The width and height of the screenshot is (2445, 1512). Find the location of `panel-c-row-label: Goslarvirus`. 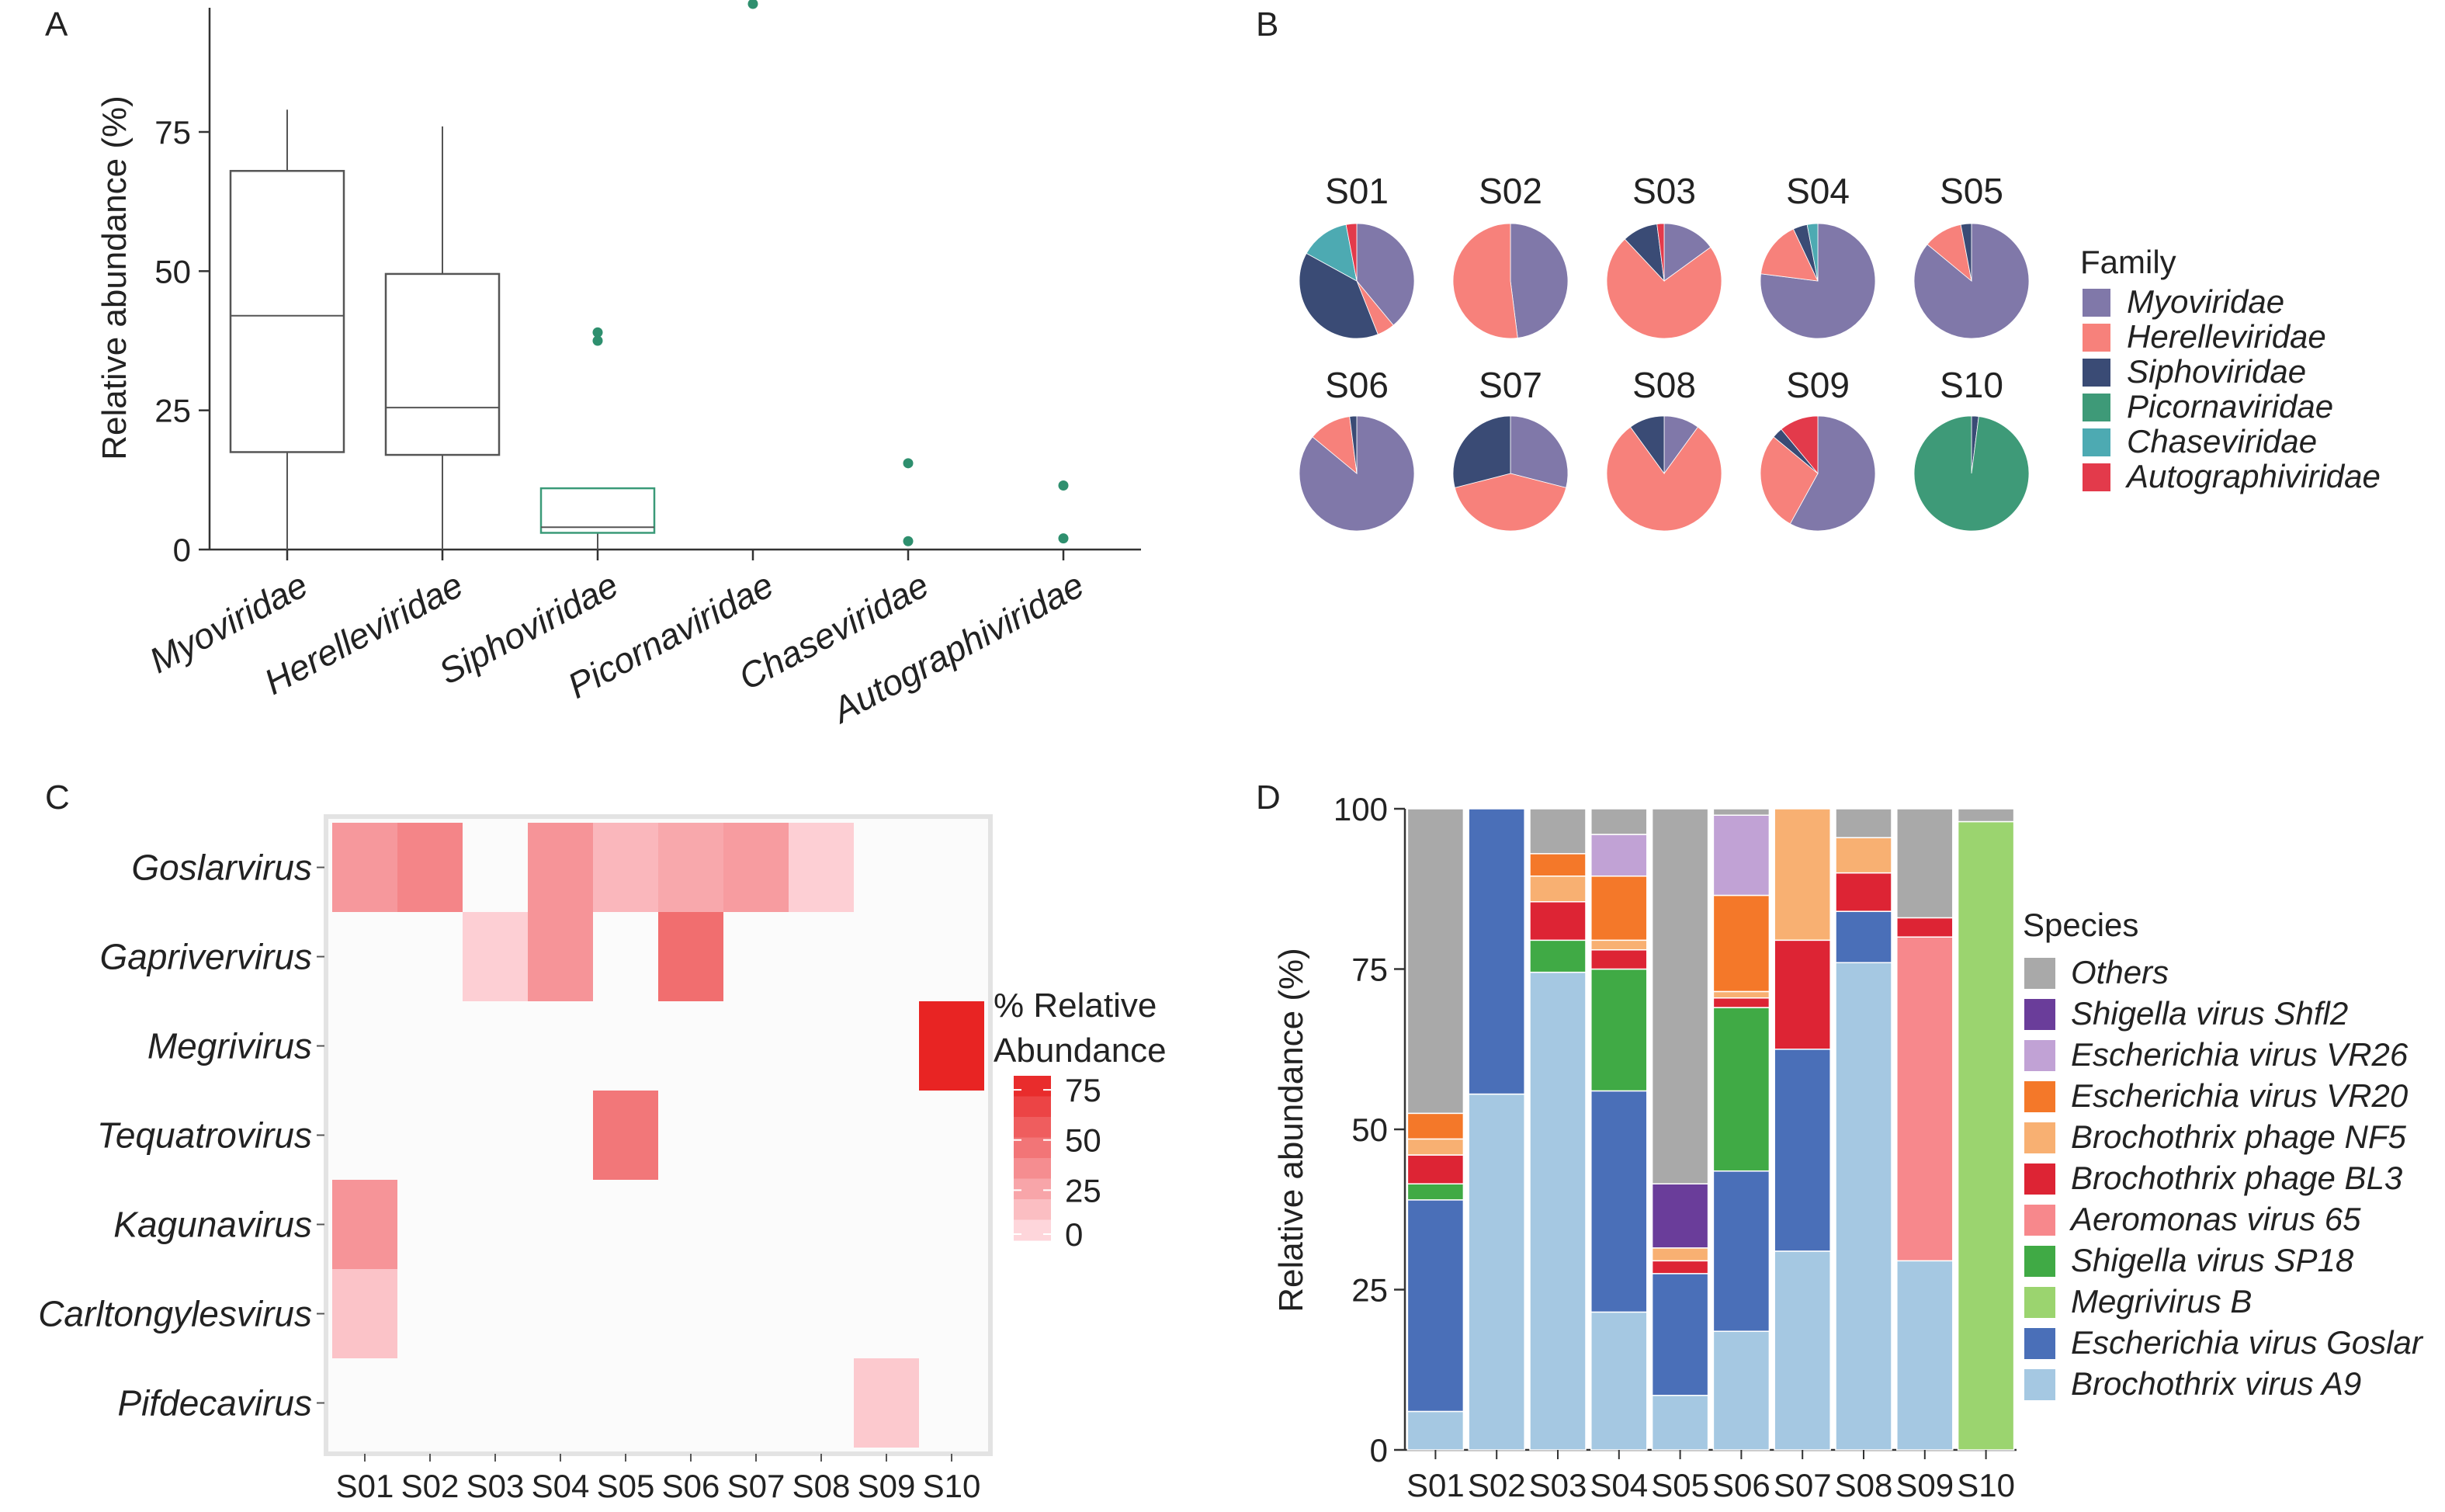

panel-c-row-label: Goslarvirus is located at coordinates (221, 868).